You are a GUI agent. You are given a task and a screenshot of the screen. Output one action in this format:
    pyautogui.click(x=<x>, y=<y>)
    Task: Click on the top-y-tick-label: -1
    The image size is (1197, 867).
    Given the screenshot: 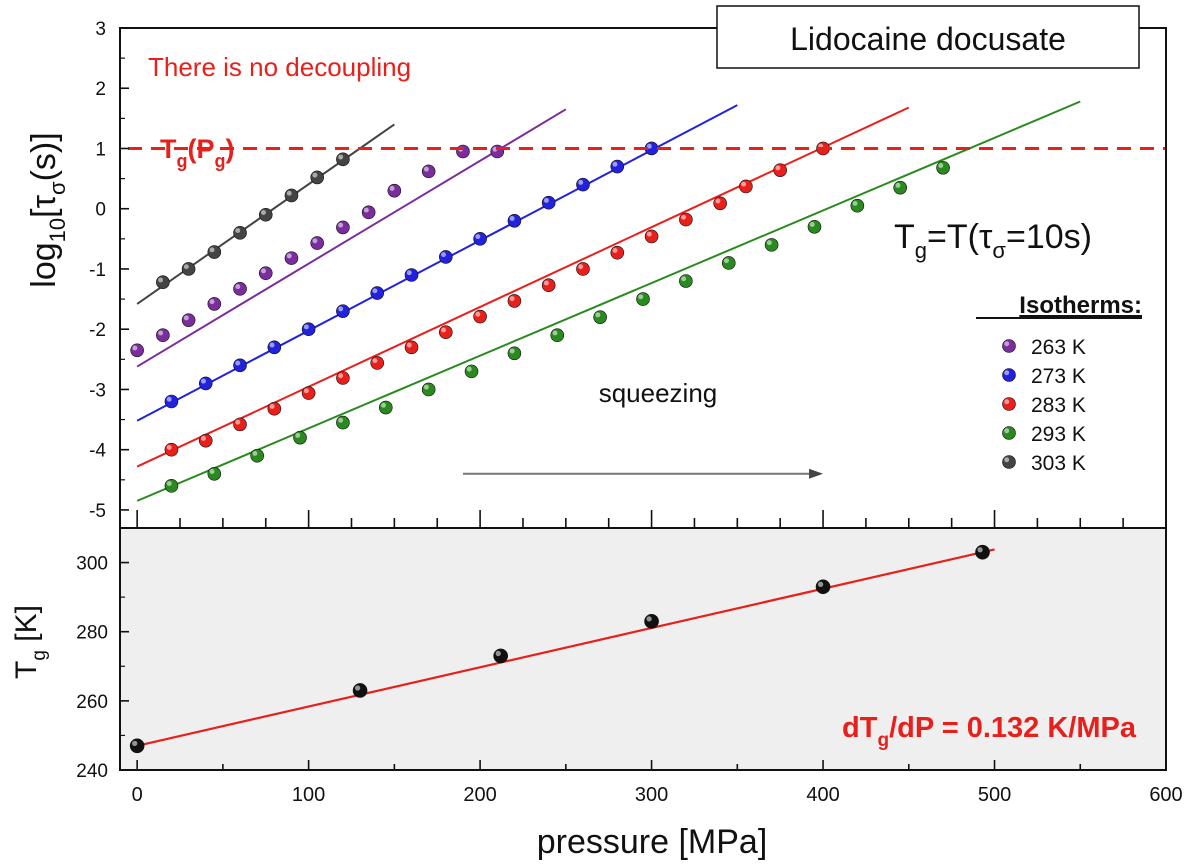 What is the action you would take?
    pyautogui.click(x=97, y=270)
    